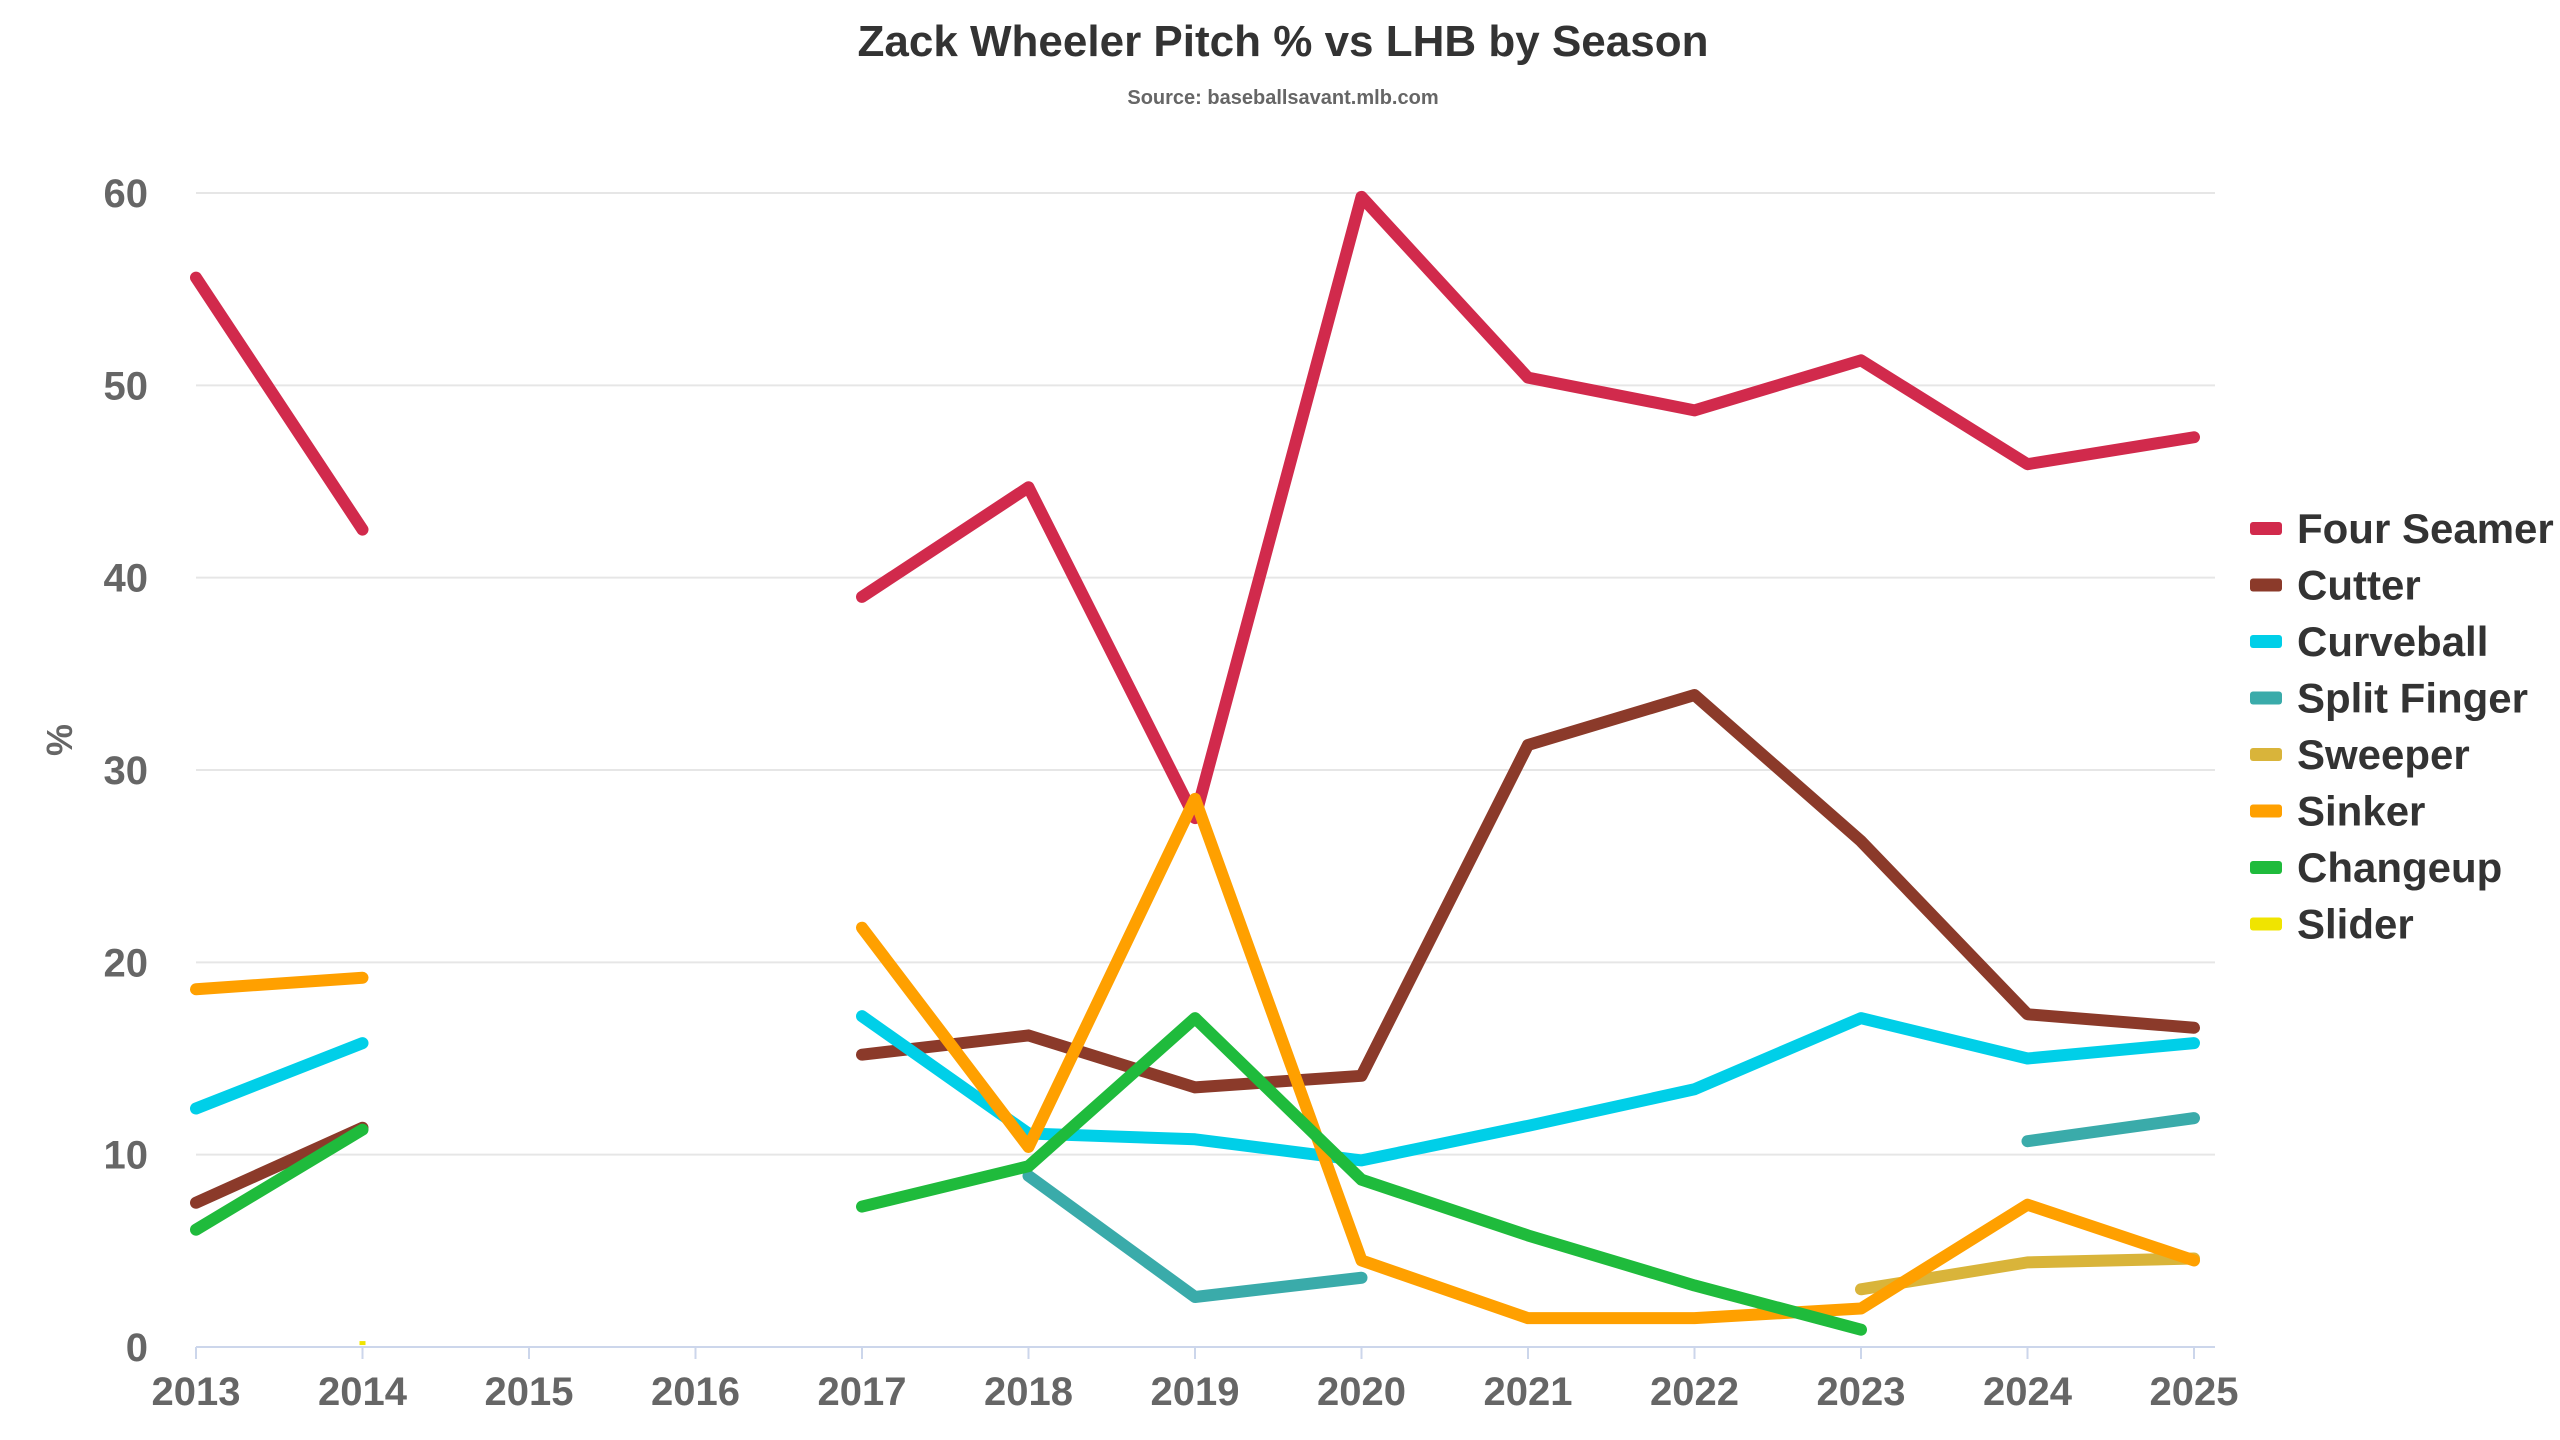  I want to click on chart-subtitle: Source: baseballsavant.mlb.com, so click(1282, 98).